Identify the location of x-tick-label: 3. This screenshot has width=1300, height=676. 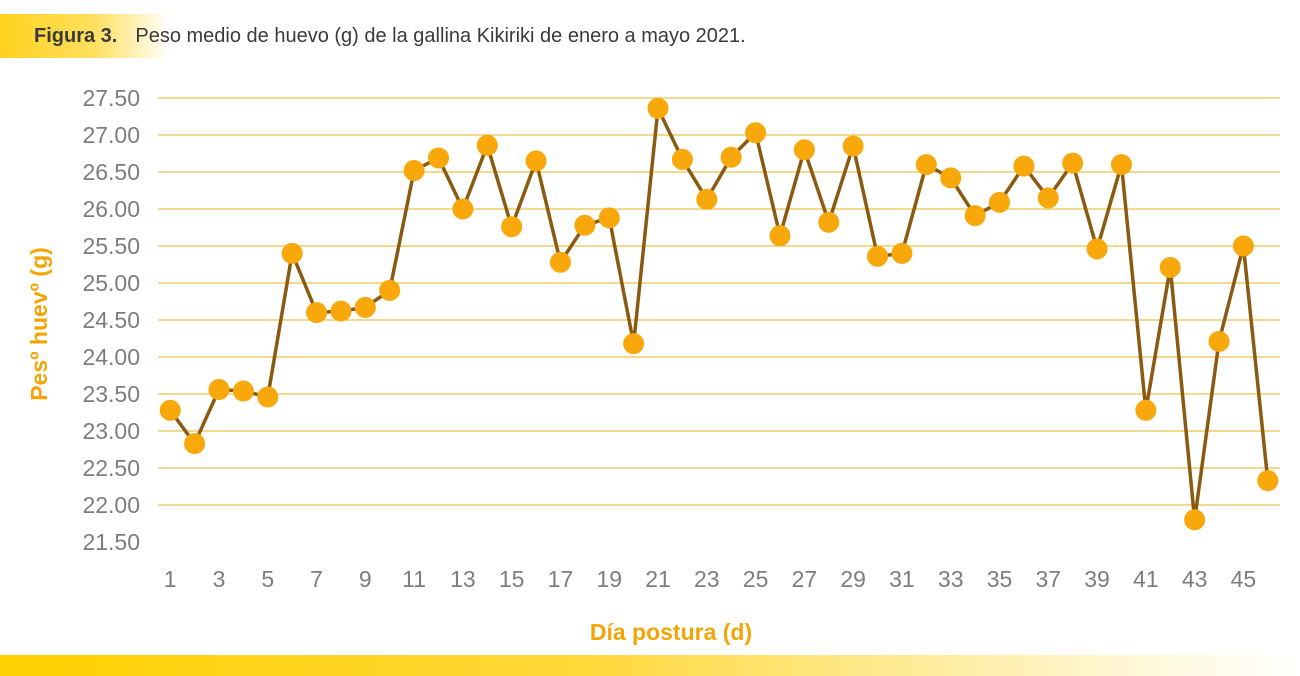
(219, 579).